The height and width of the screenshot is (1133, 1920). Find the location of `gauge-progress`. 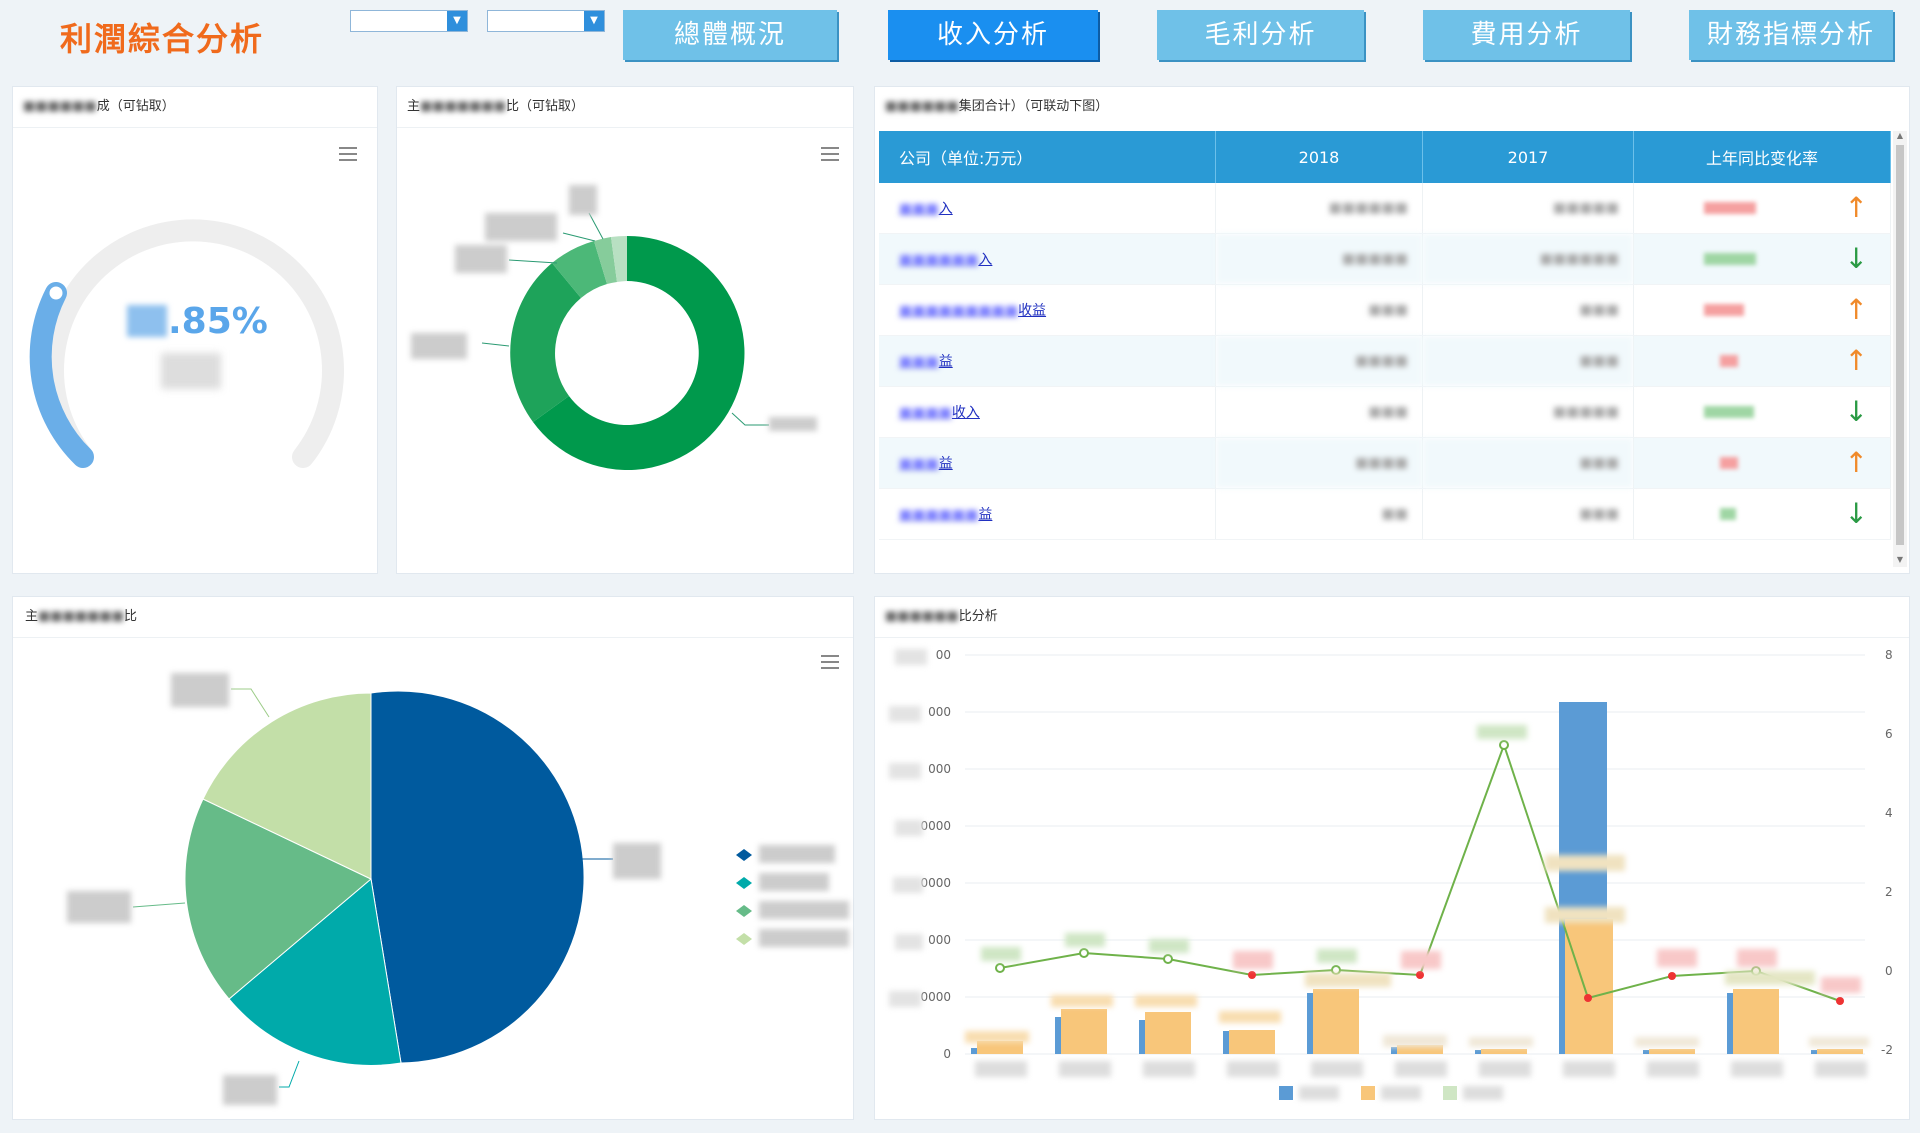

gauge-progress is located at coordinates (61, 375).